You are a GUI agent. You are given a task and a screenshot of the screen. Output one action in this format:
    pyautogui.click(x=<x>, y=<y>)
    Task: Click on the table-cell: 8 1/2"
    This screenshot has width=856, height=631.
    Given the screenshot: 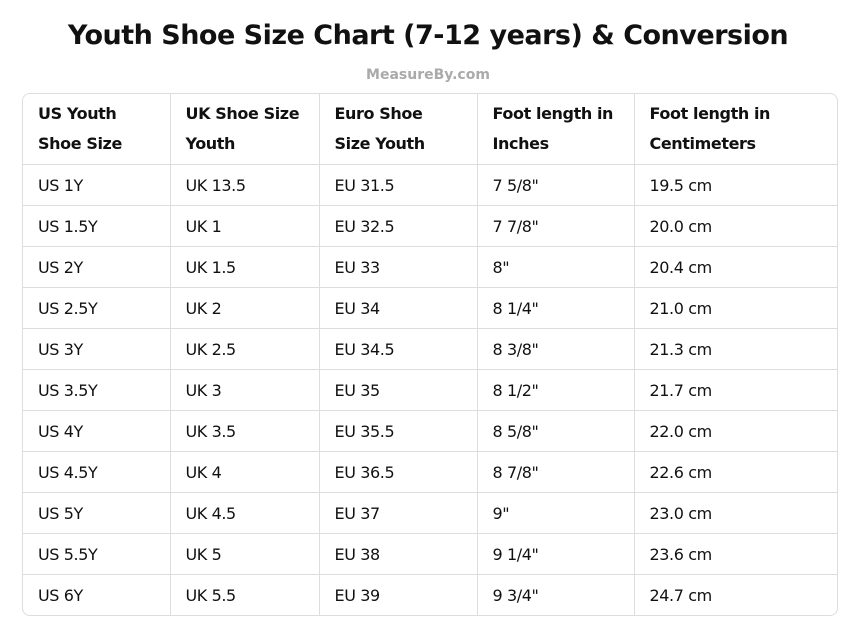 What is the action you would take?
    pyautogui.click(x=556, y=390)
    